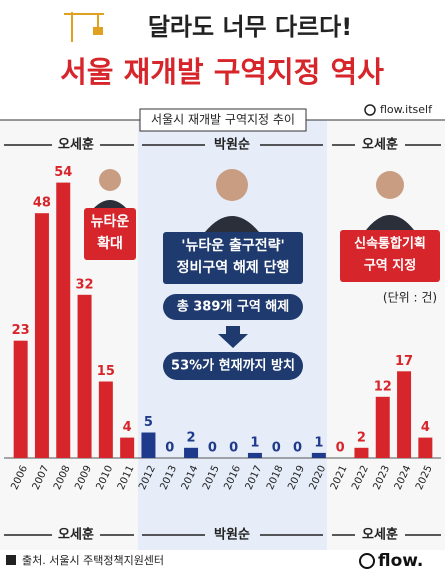  Describe the element at coordinates (410, 298) in the screenshot. I see `unit: (단위 : 건)` at that location.